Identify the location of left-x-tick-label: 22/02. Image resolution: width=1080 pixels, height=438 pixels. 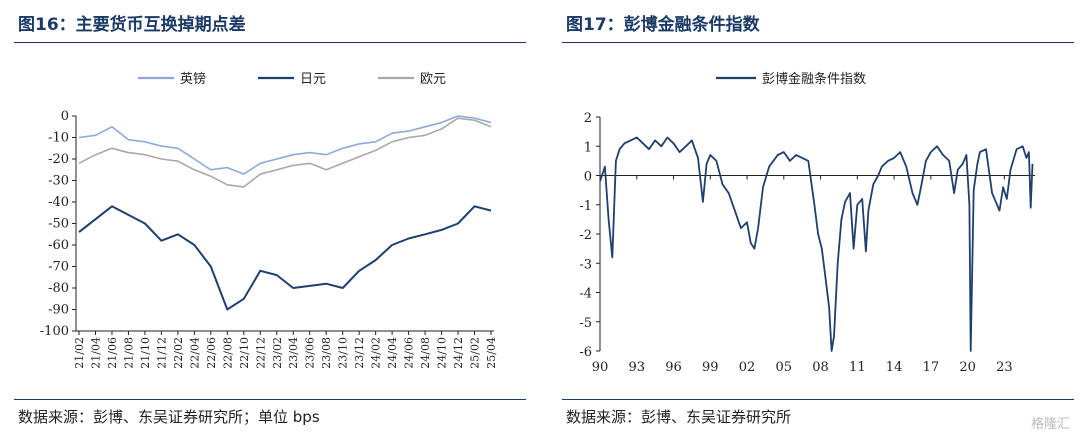
(178, 353).